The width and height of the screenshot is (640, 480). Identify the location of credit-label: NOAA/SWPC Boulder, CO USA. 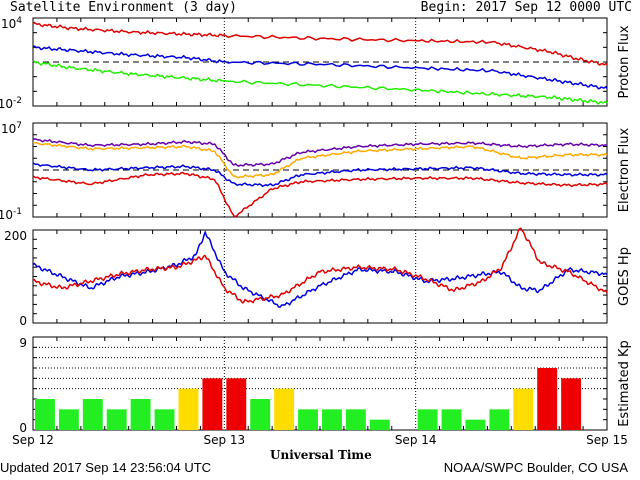
(535, 467).